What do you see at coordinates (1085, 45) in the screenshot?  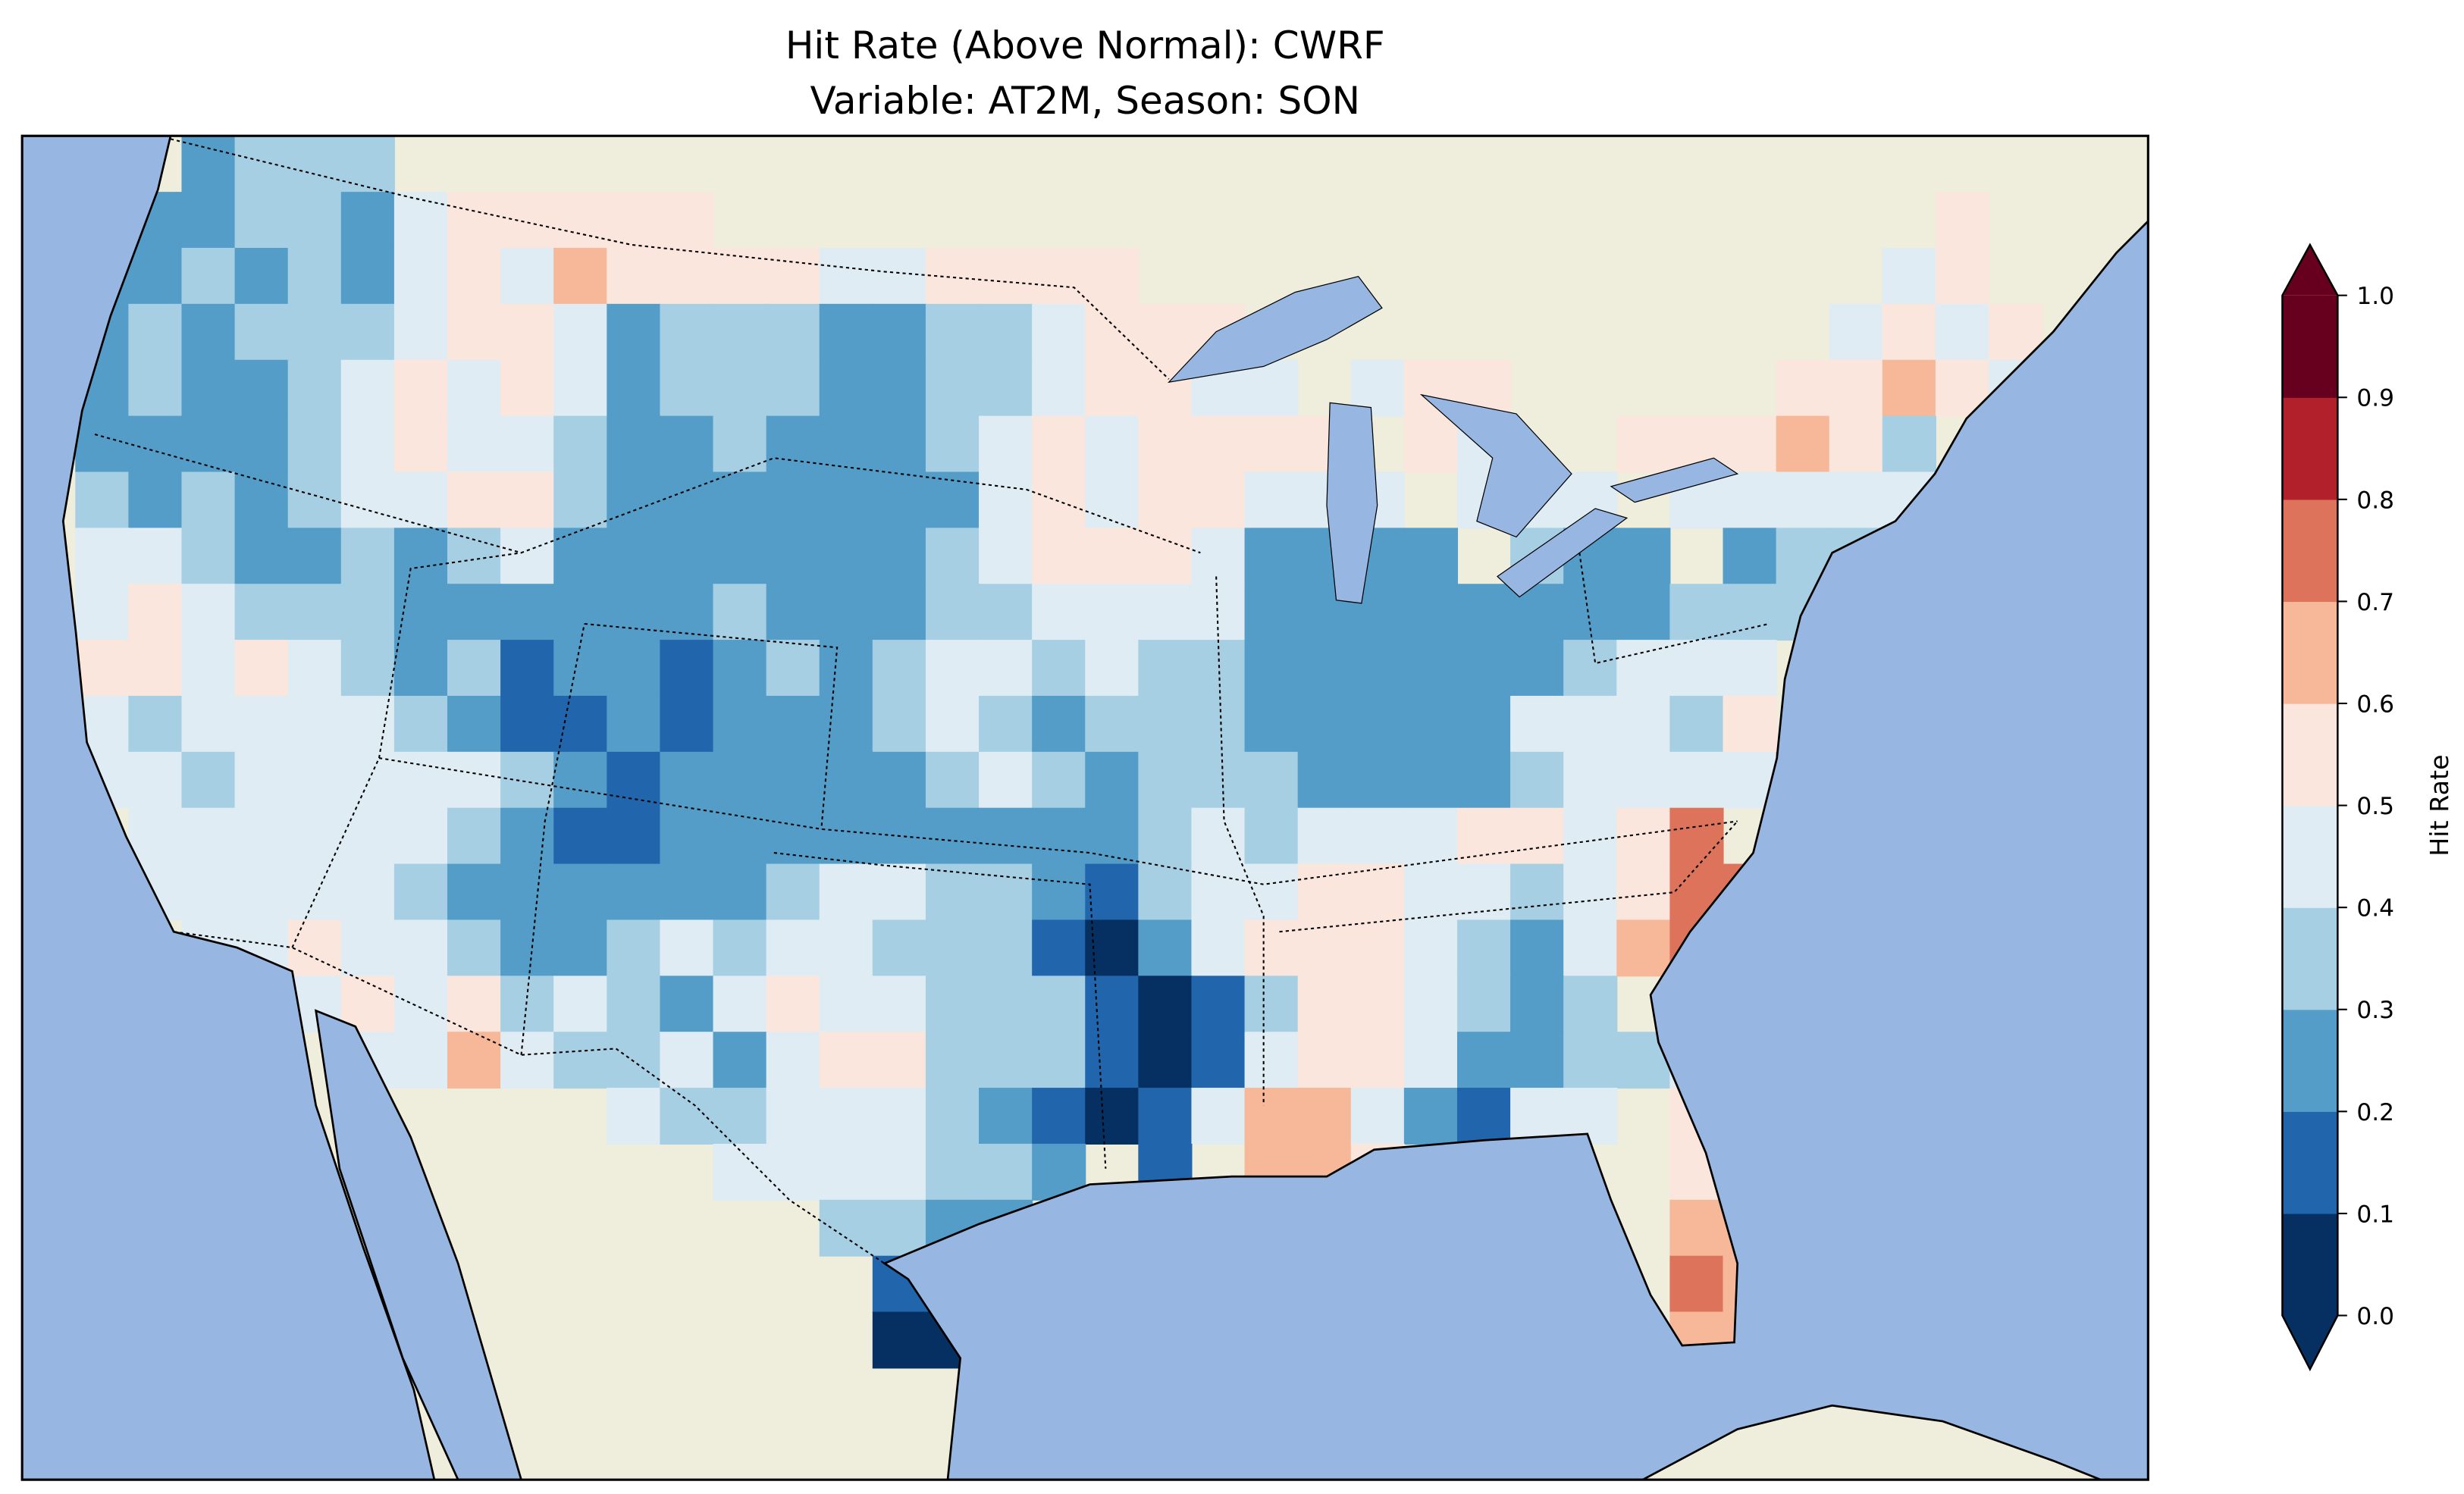 I see `chart-title-line1: Hit Rate (Above Normal): CWRF` at bounding box center [1085, 45].